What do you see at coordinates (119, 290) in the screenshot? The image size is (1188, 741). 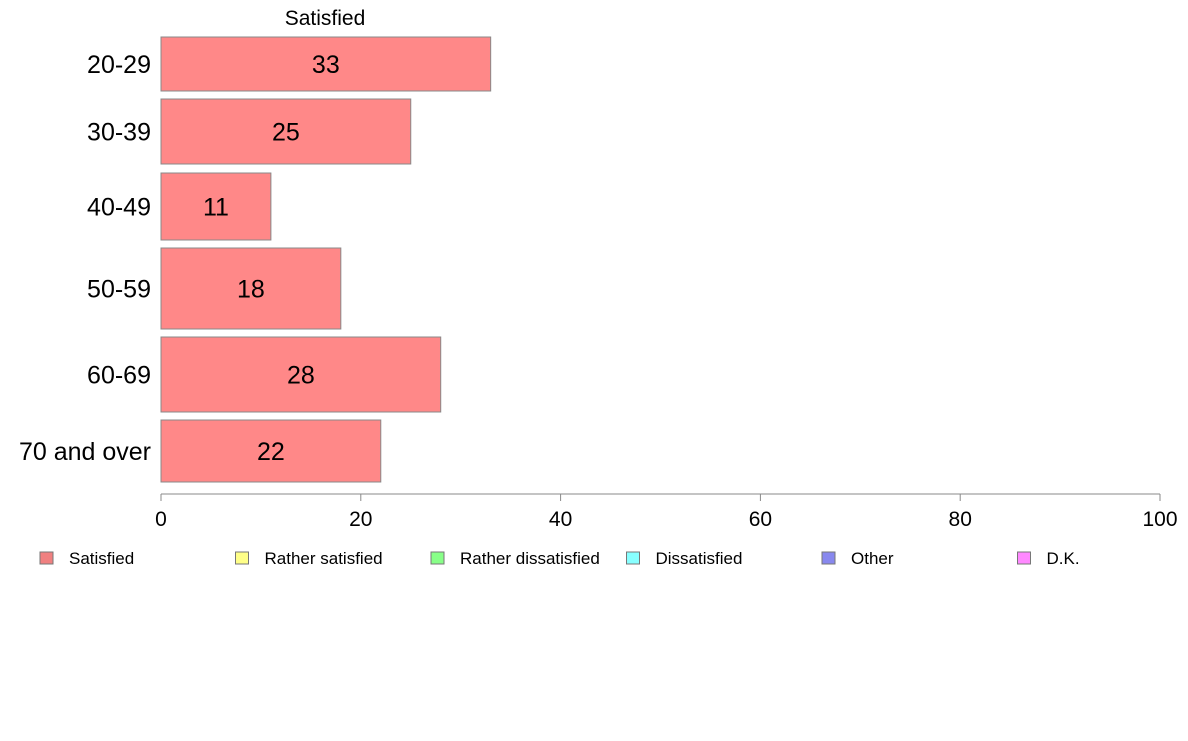 I see `category-label: 50-59` at bounding box center [119, 290].